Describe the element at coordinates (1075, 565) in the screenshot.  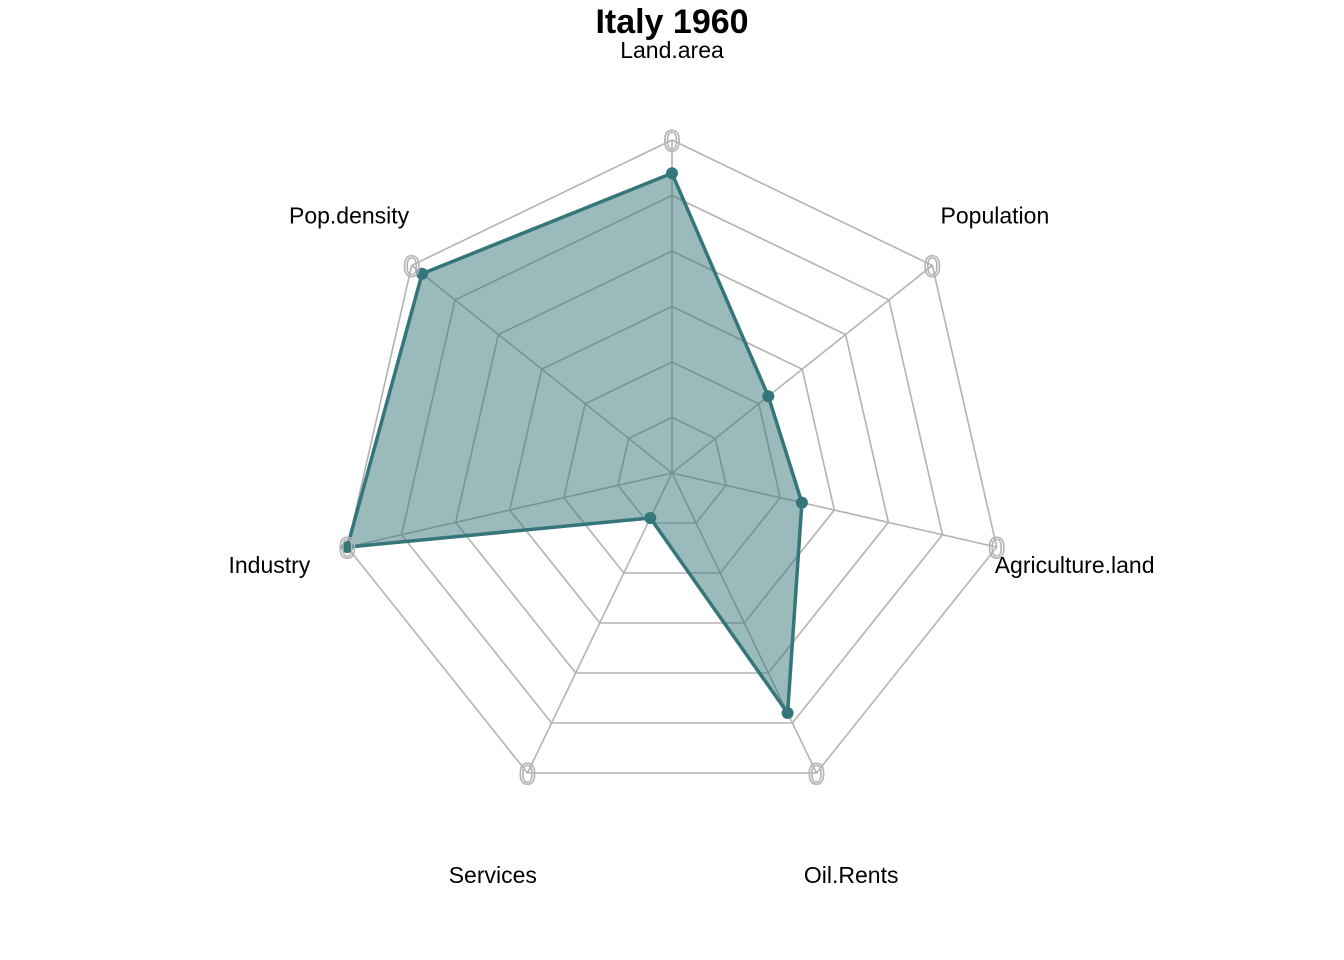
I see `axis-label-agriculture-land: Agriculture.land` at that location.